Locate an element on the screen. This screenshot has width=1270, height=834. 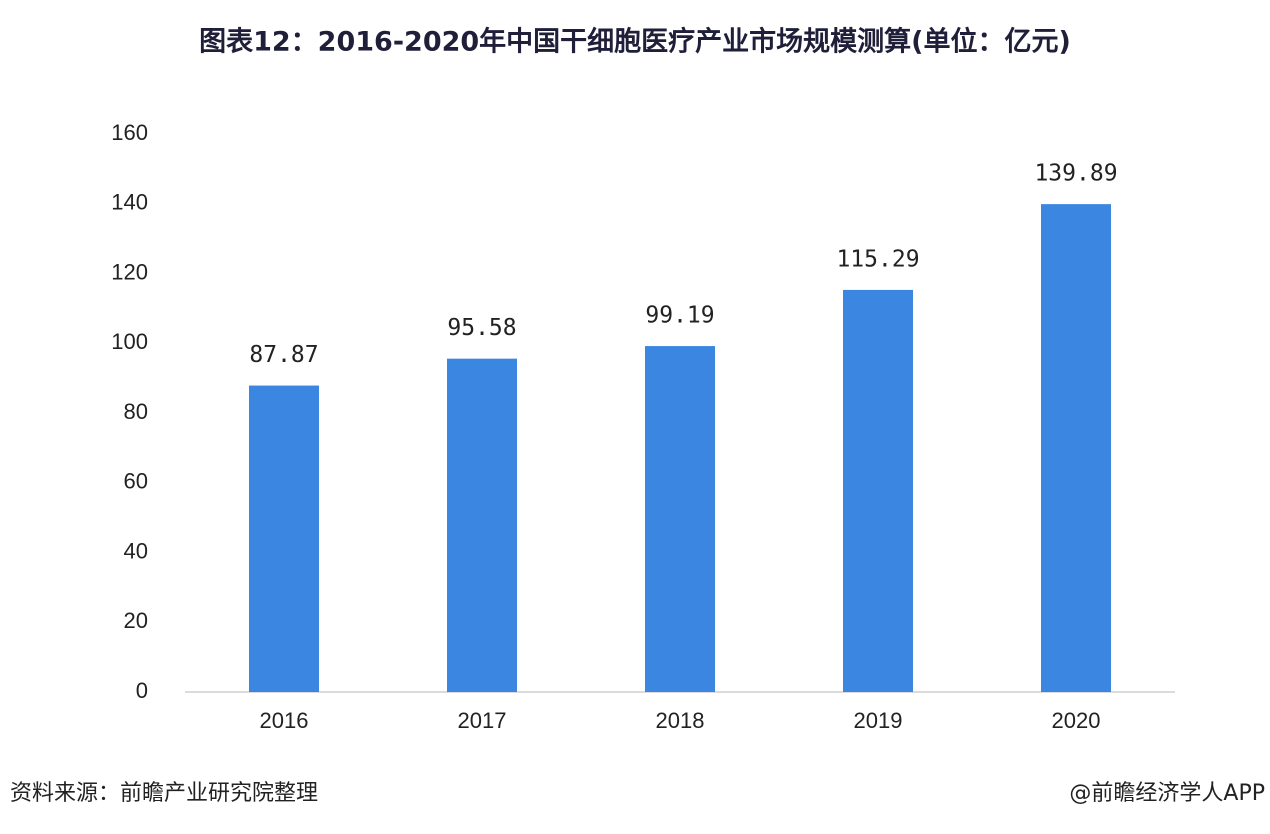
credit: @前瞻经济学人APP is located at coordinates (1167, 793).